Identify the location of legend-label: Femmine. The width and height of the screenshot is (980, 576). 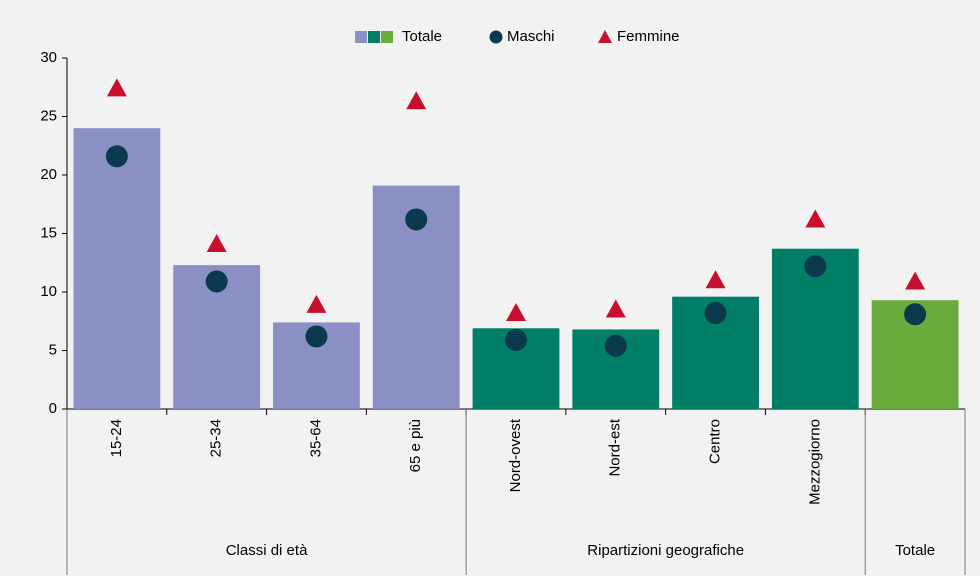
(648, 36).